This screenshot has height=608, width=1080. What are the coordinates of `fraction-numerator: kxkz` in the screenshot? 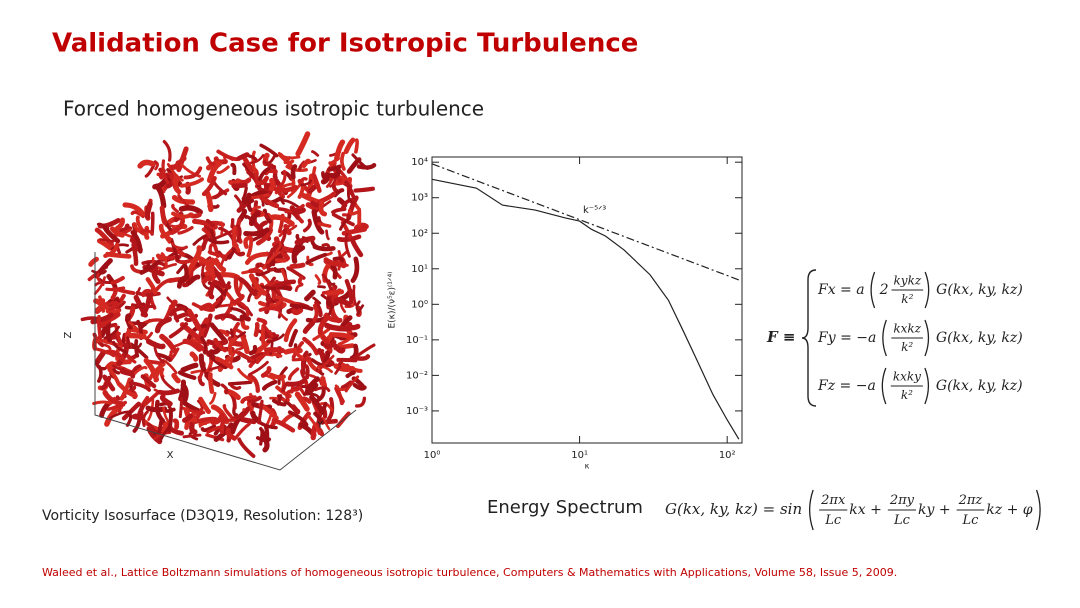 It's located at (907, 329).